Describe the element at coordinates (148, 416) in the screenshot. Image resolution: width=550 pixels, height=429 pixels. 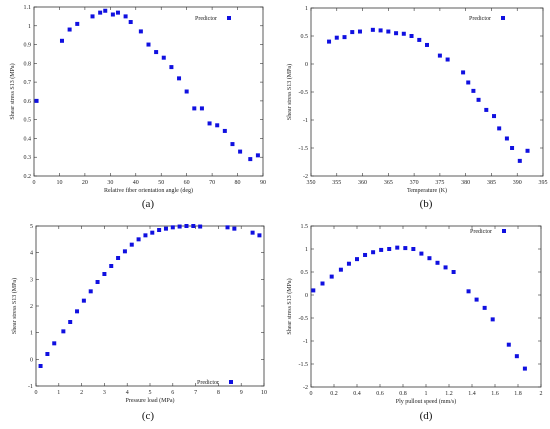
I see `chart-c-caption: (c)` at that location.